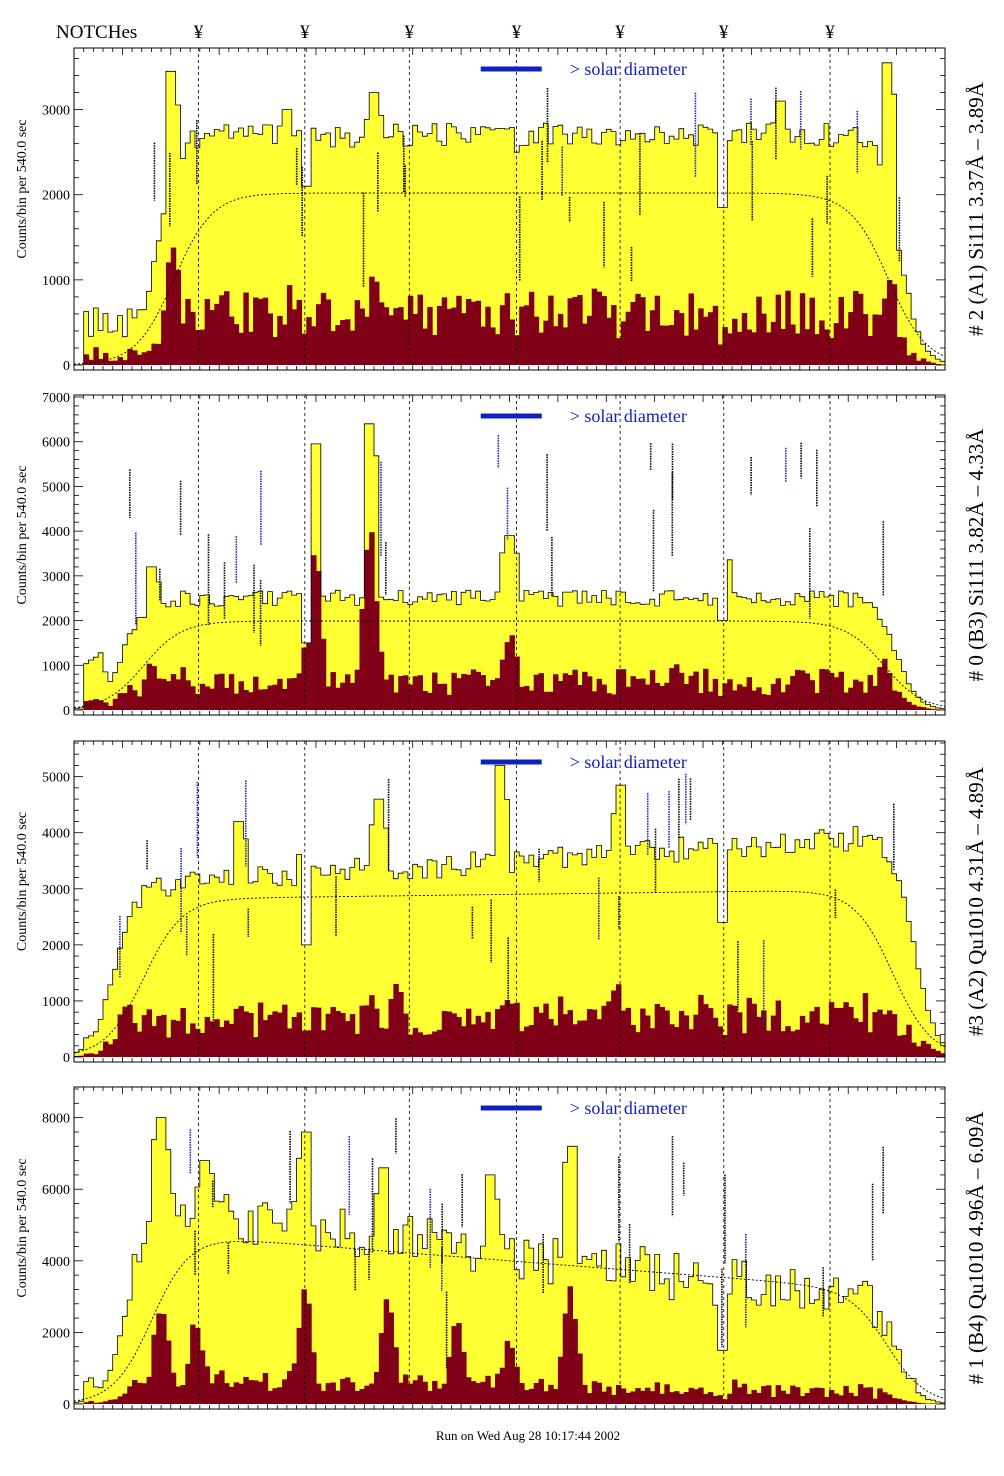 Image resolution: width=1004 pixels, height=1476 pixels. What do you see at coordinates (66, 711) in the screenshot?
I see `y-tick-label: 0` at bounding box center [66, 711].